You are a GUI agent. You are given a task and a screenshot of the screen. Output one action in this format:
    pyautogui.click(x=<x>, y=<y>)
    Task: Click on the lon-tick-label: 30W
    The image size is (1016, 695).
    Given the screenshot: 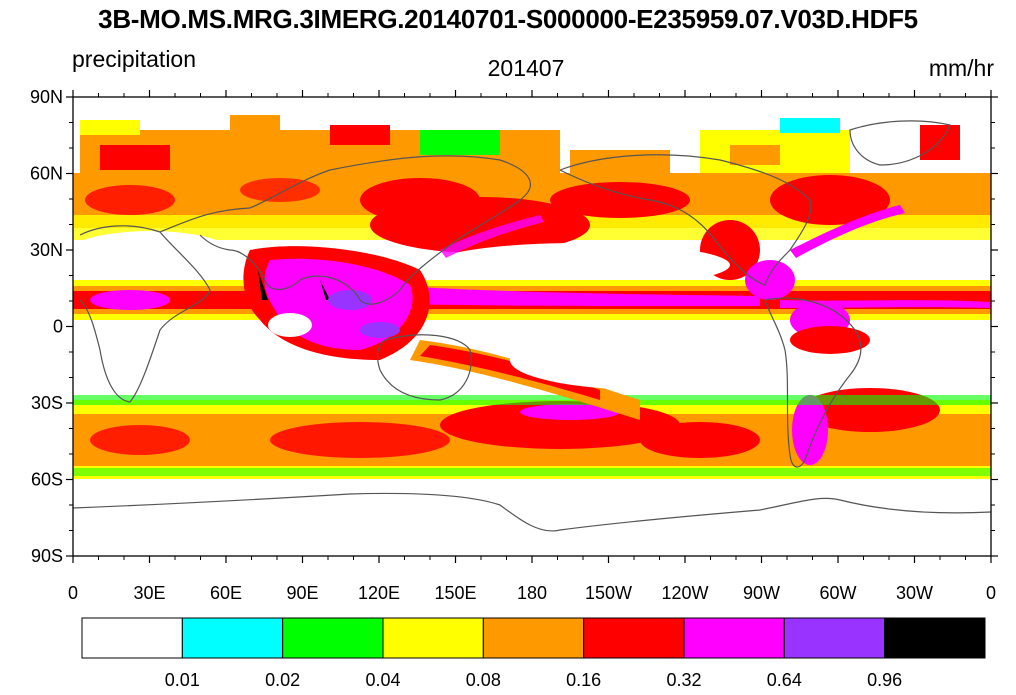 What is the action you would take?
    pyautogui.click(x=914, y=593)
    